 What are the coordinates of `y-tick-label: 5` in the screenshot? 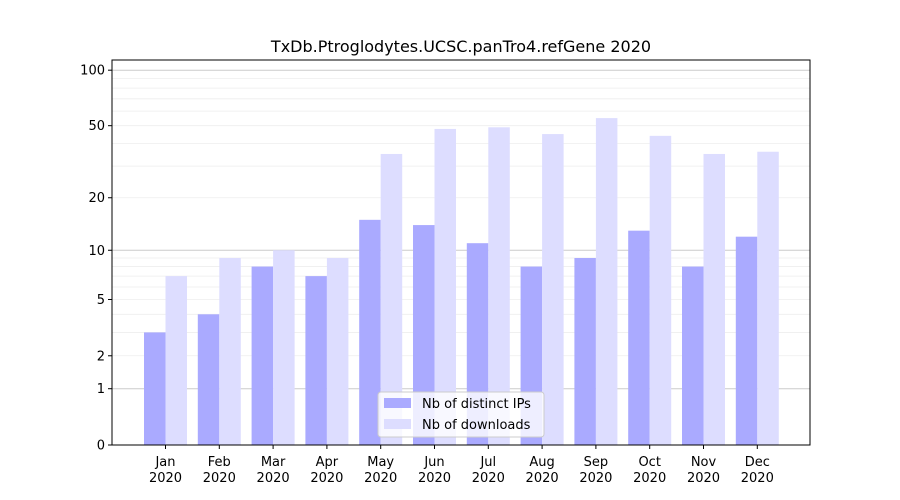 It's located at (101, 300).